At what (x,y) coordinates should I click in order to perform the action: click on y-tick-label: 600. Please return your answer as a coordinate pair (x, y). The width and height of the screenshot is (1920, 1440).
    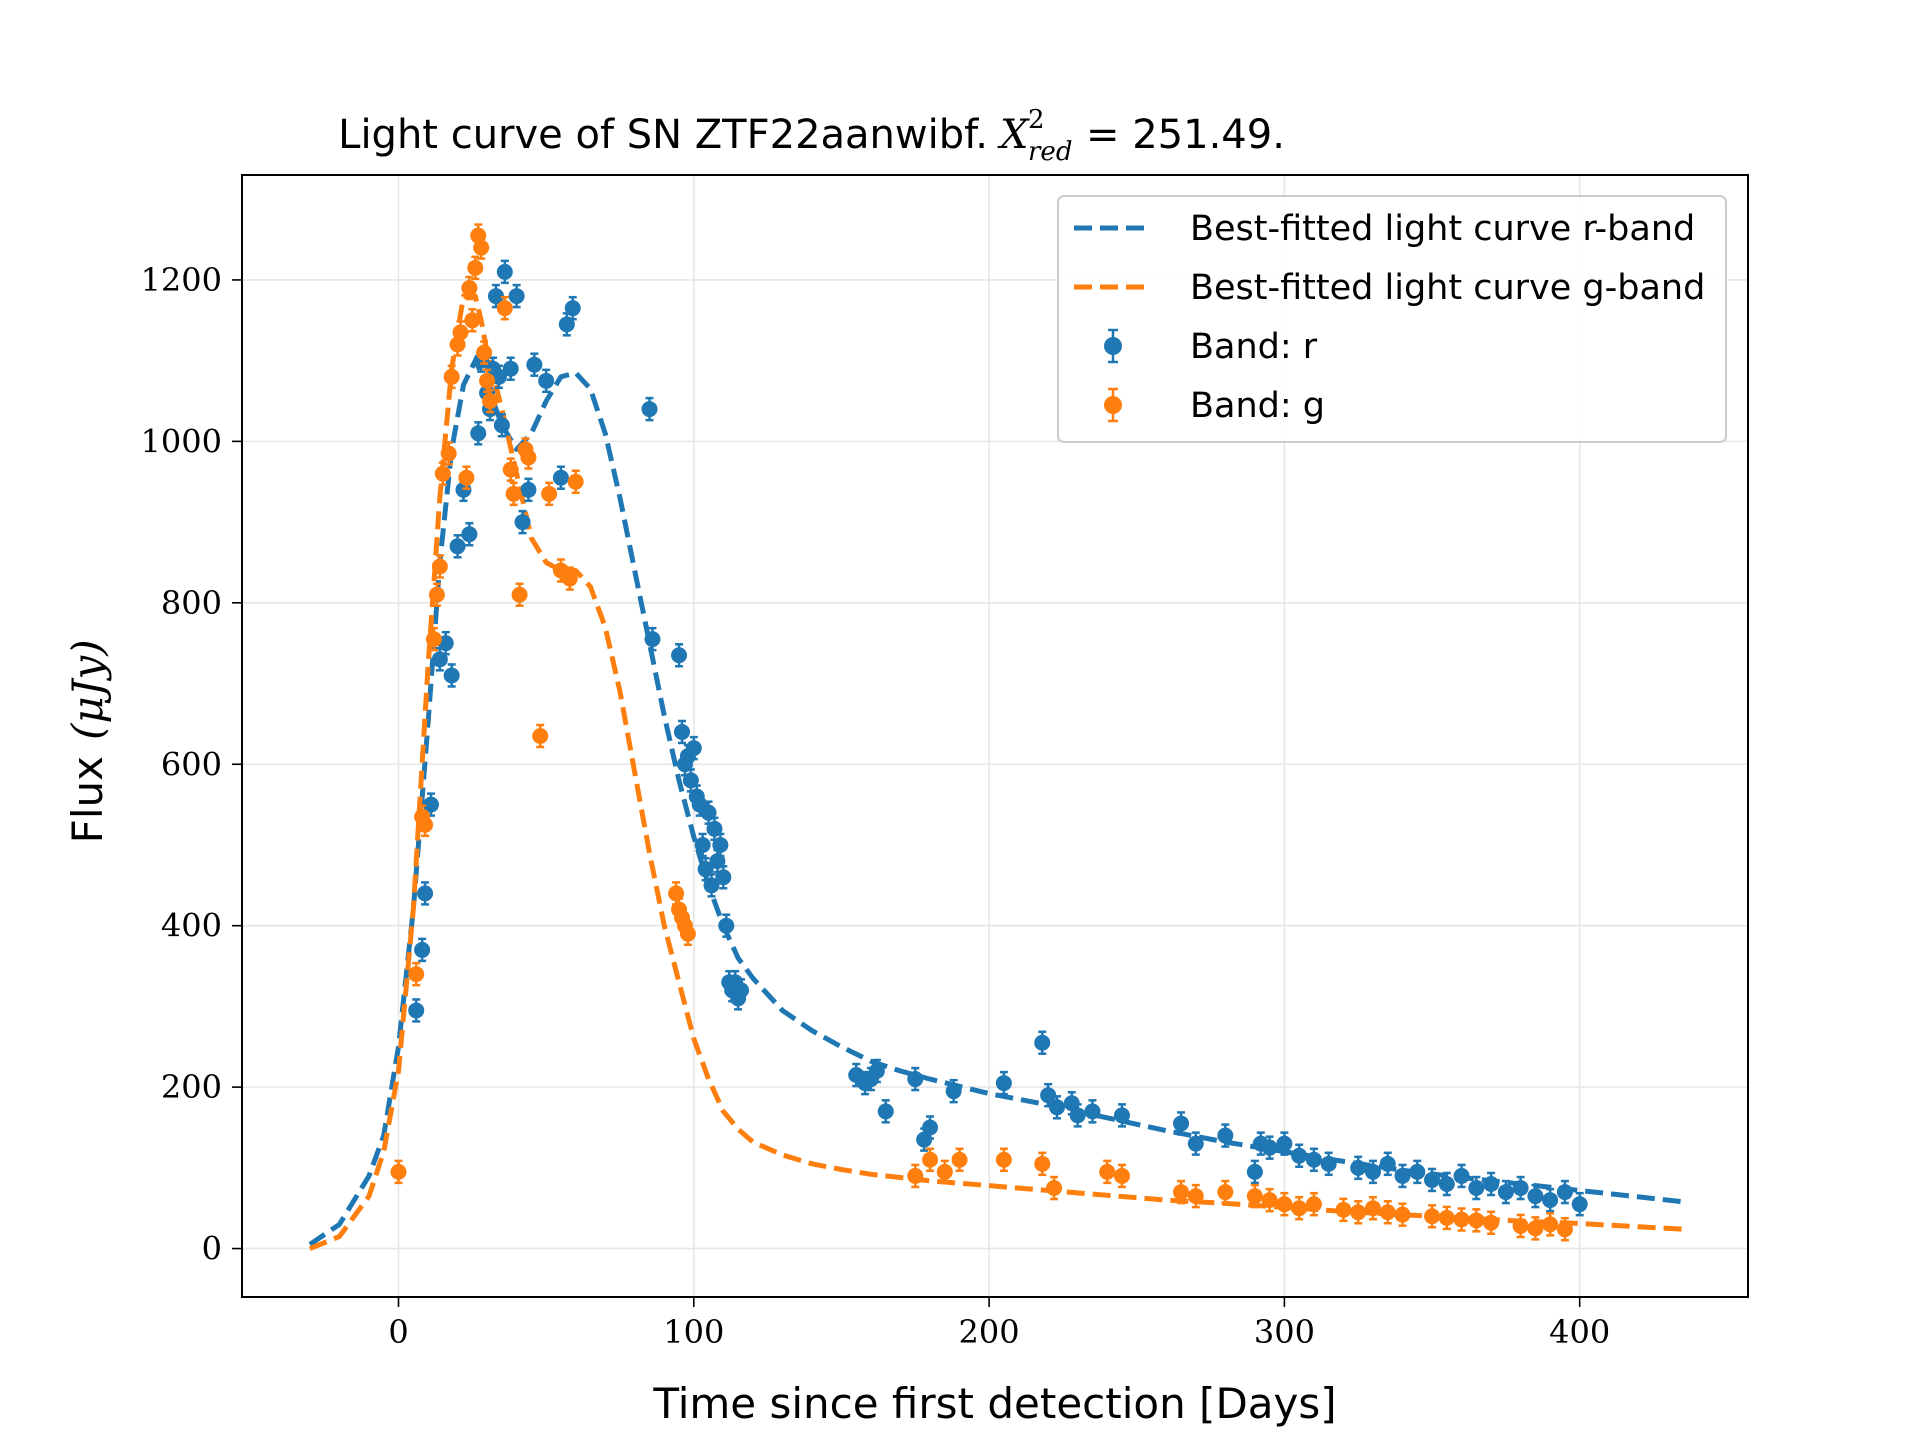
    Looking at the image, I should click on (191, 764).